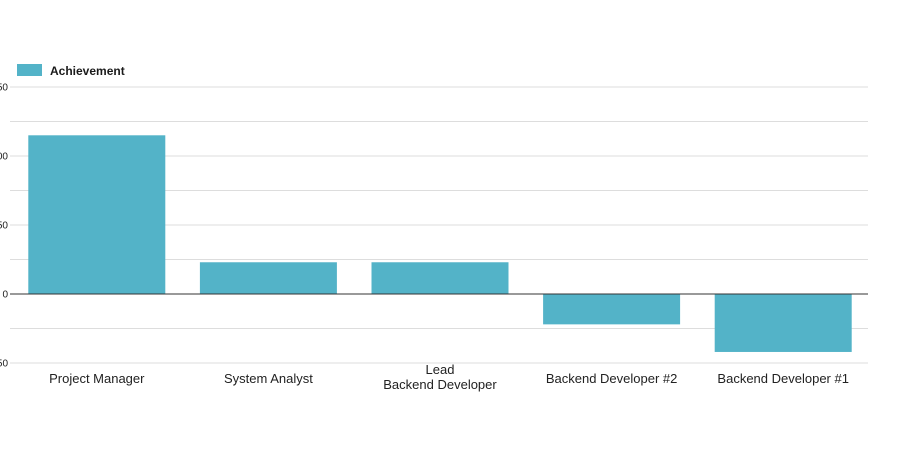 The width and height of the screenshot is (900, 453). Describe the element at coordinates (612, 378) in the screenshot. I see `x-category-label: Backend Developer #2` at that location.